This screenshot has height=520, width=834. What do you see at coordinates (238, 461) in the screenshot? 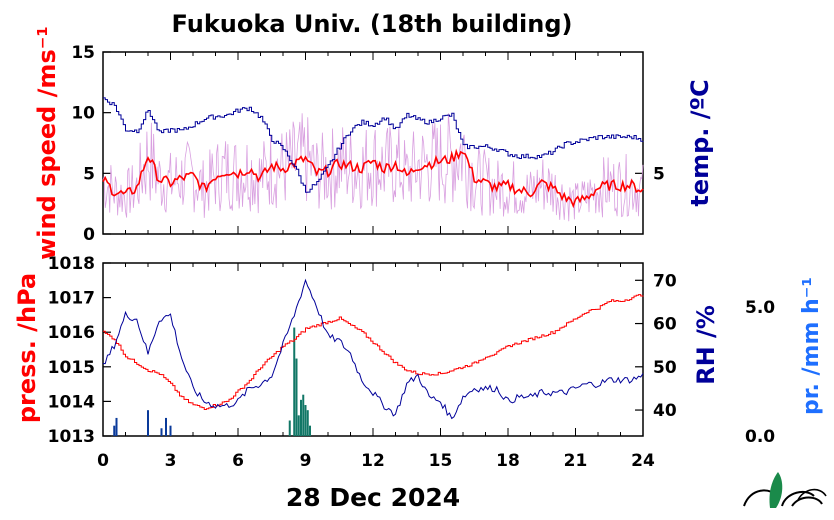
I see `hour-tick-label: 6` at bounding box center [238, 461].